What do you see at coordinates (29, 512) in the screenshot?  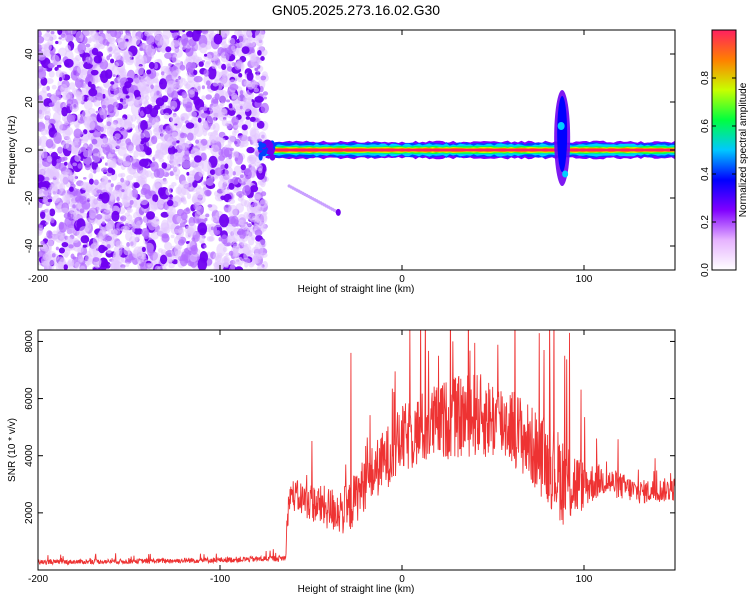 I see `snr-y-tick-label: 2000` at bounding box center [29, 512].